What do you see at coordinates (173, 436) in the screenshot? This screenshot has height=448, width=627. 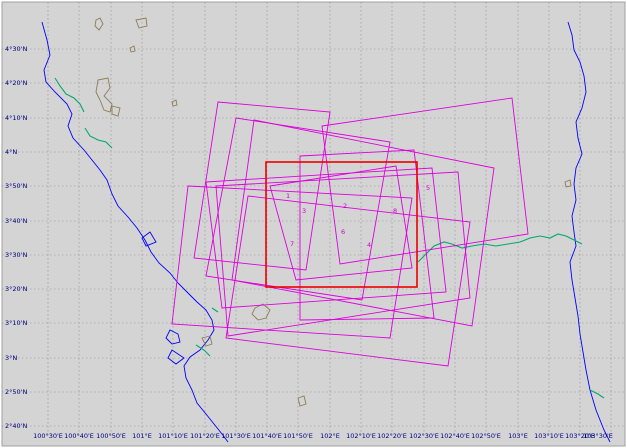 I see `longitude-label: 101°10'E` at bounding box center [173, 436].